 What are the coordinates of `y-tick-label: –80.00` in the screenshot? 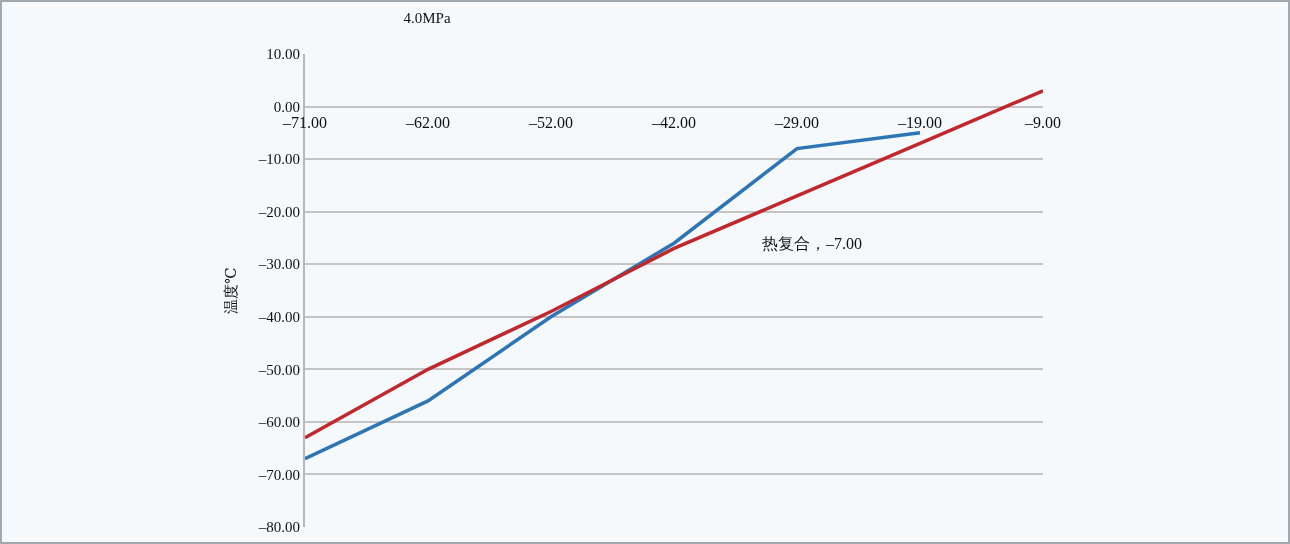 It's located at (278, 527).